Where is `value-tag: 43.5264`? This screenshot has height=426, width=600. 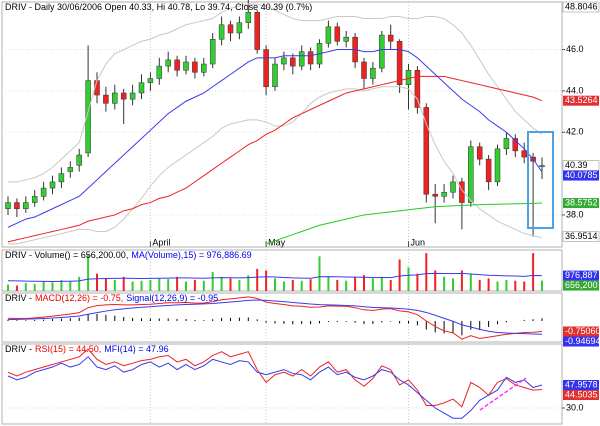
value-tag: 43.5264 is located at coordinates (581, 100).